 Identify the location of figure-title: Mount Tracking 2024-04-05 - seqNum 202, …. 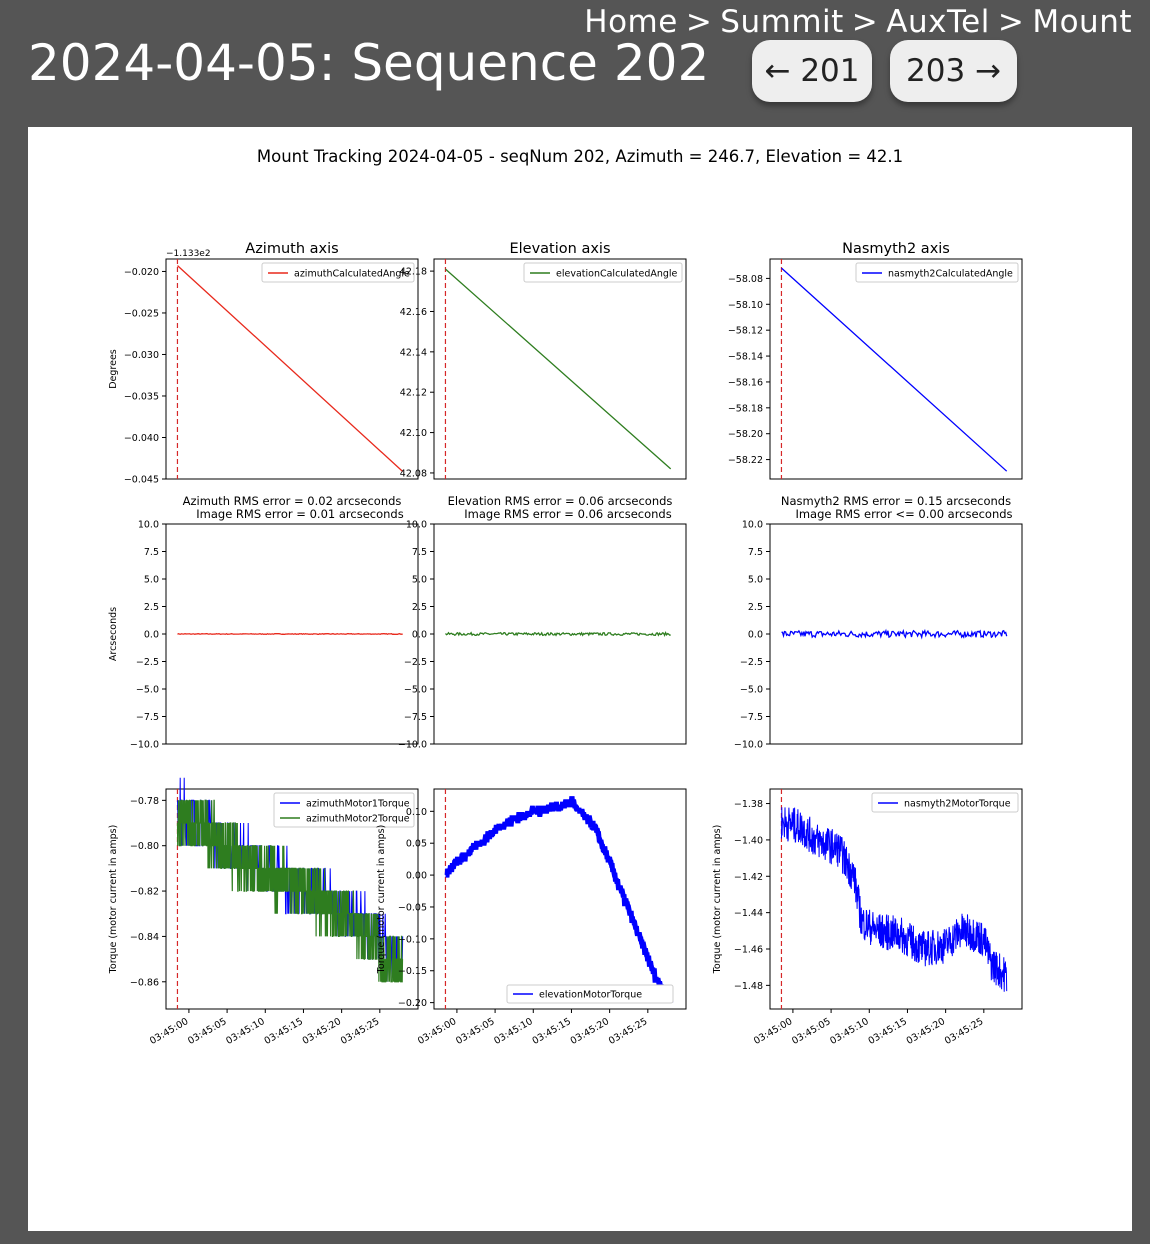
(580, 156).